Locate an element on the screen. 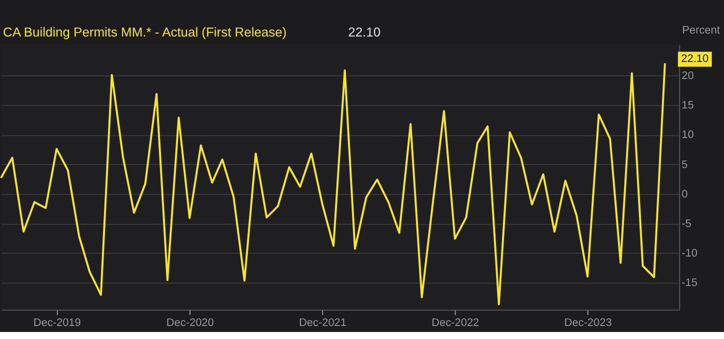  y-tick-label: -5 is located at coordinates (687, 224).